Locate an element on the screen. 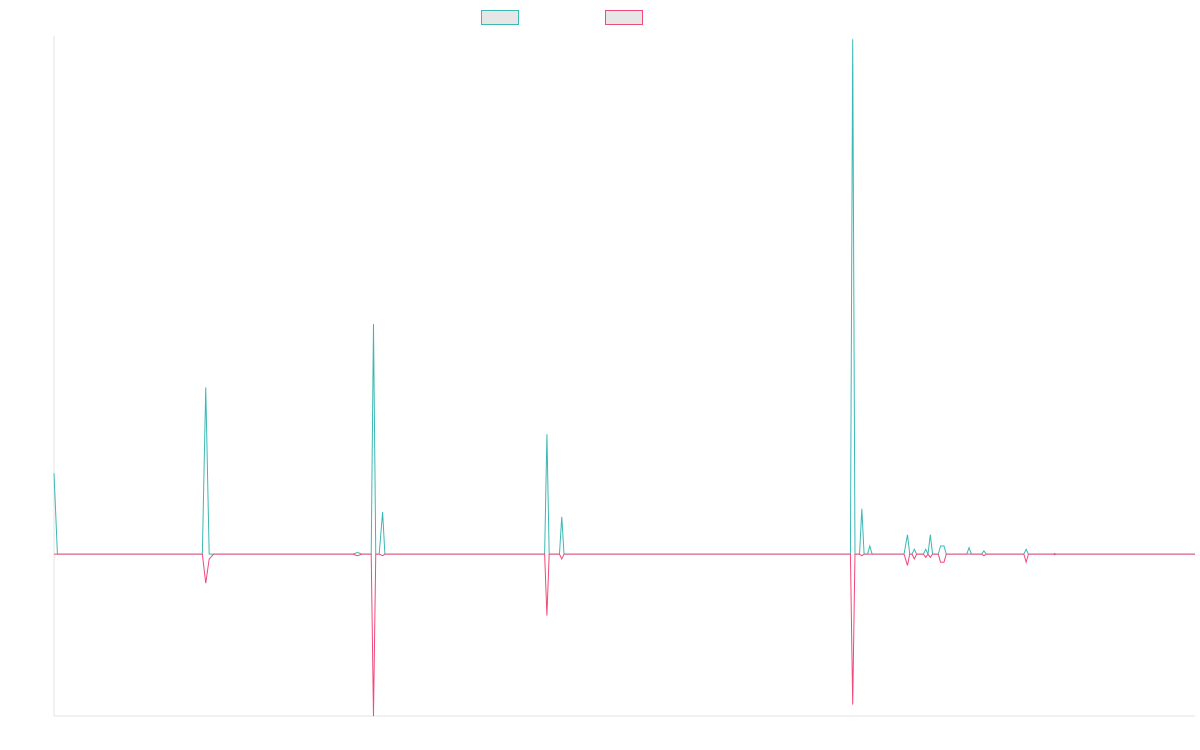 The width and height of the screenshot is (1200, 750). legend-swatch-positive is located at coordinates (500, 17).